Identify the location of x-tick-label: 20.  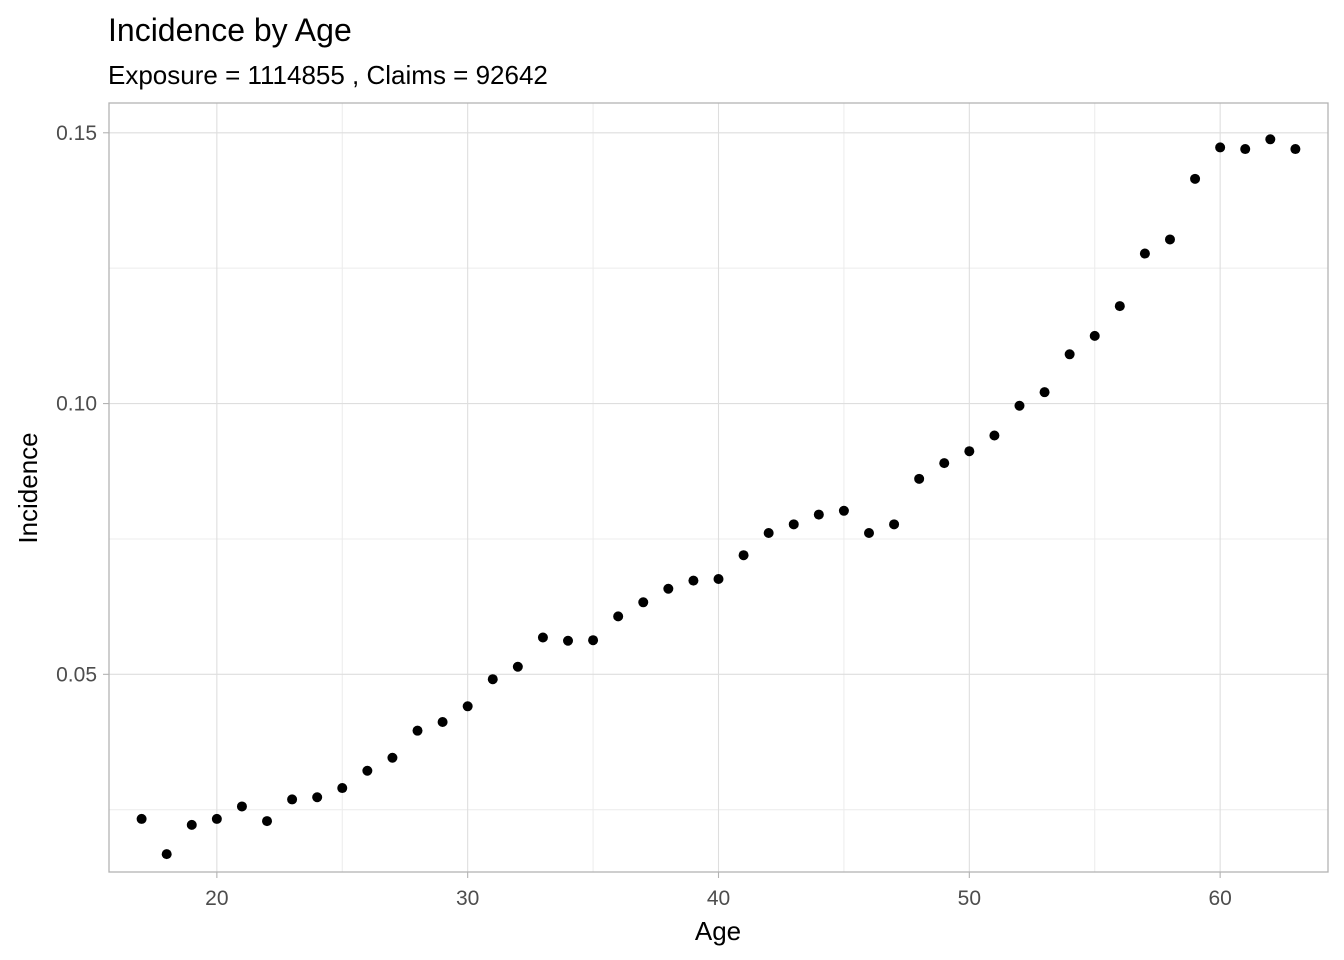
(216, 898).